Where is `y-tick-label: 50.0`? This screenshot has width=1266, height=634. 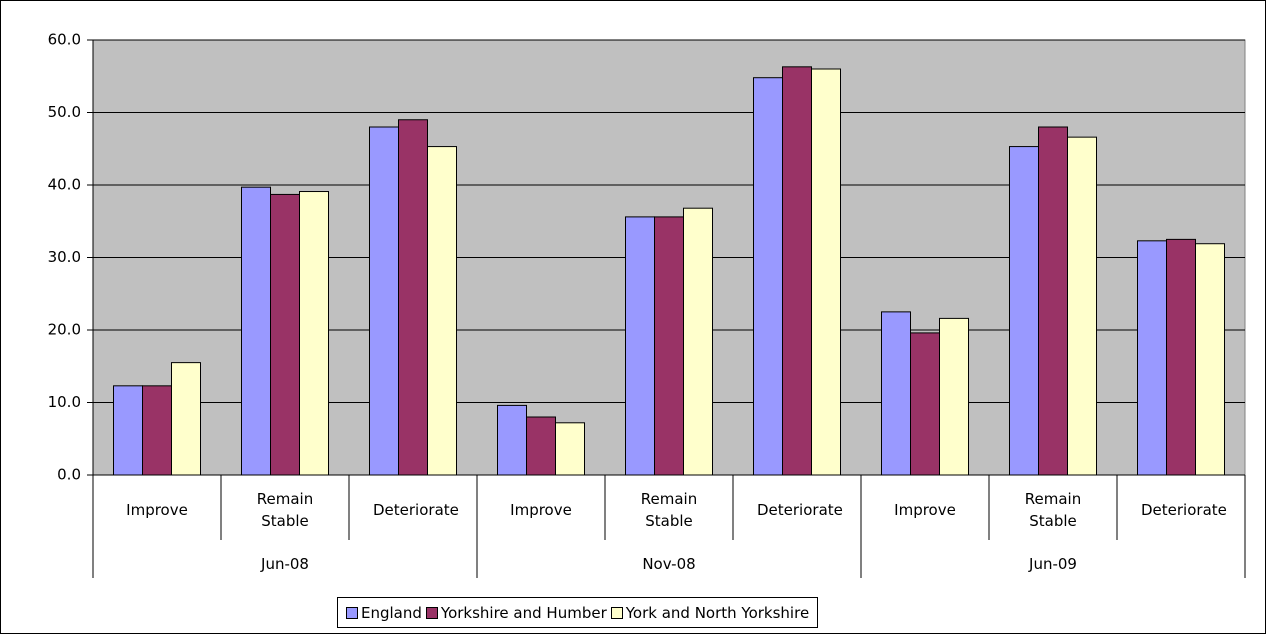
y-tick-label: 50.0 is located at coordinates (64, 112).